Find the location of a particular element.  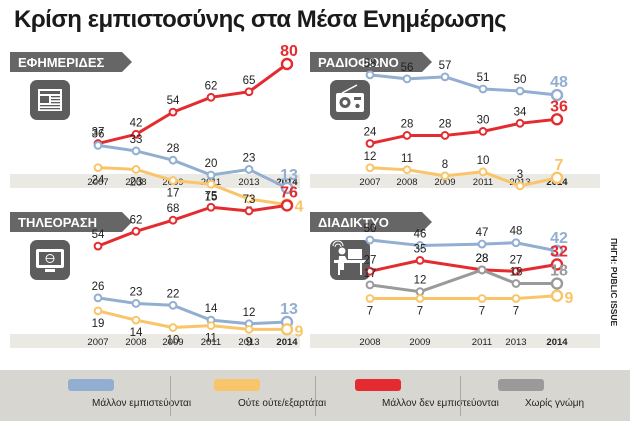

data-label-distrust: 30 is located at coordinates (483, 120).